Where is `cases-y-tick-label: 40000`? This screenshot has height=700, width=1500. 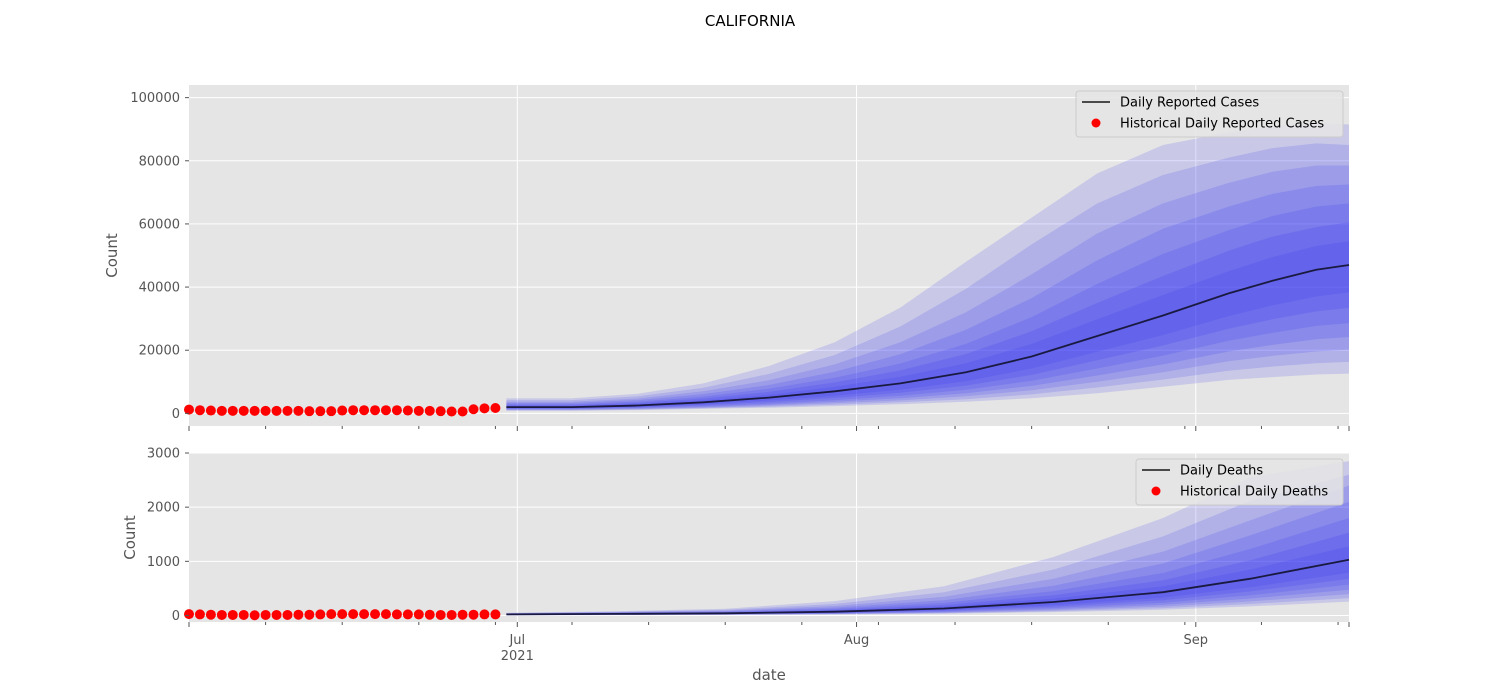
cases-y-tick-label: 40000 is located at coordinates (159, 288).